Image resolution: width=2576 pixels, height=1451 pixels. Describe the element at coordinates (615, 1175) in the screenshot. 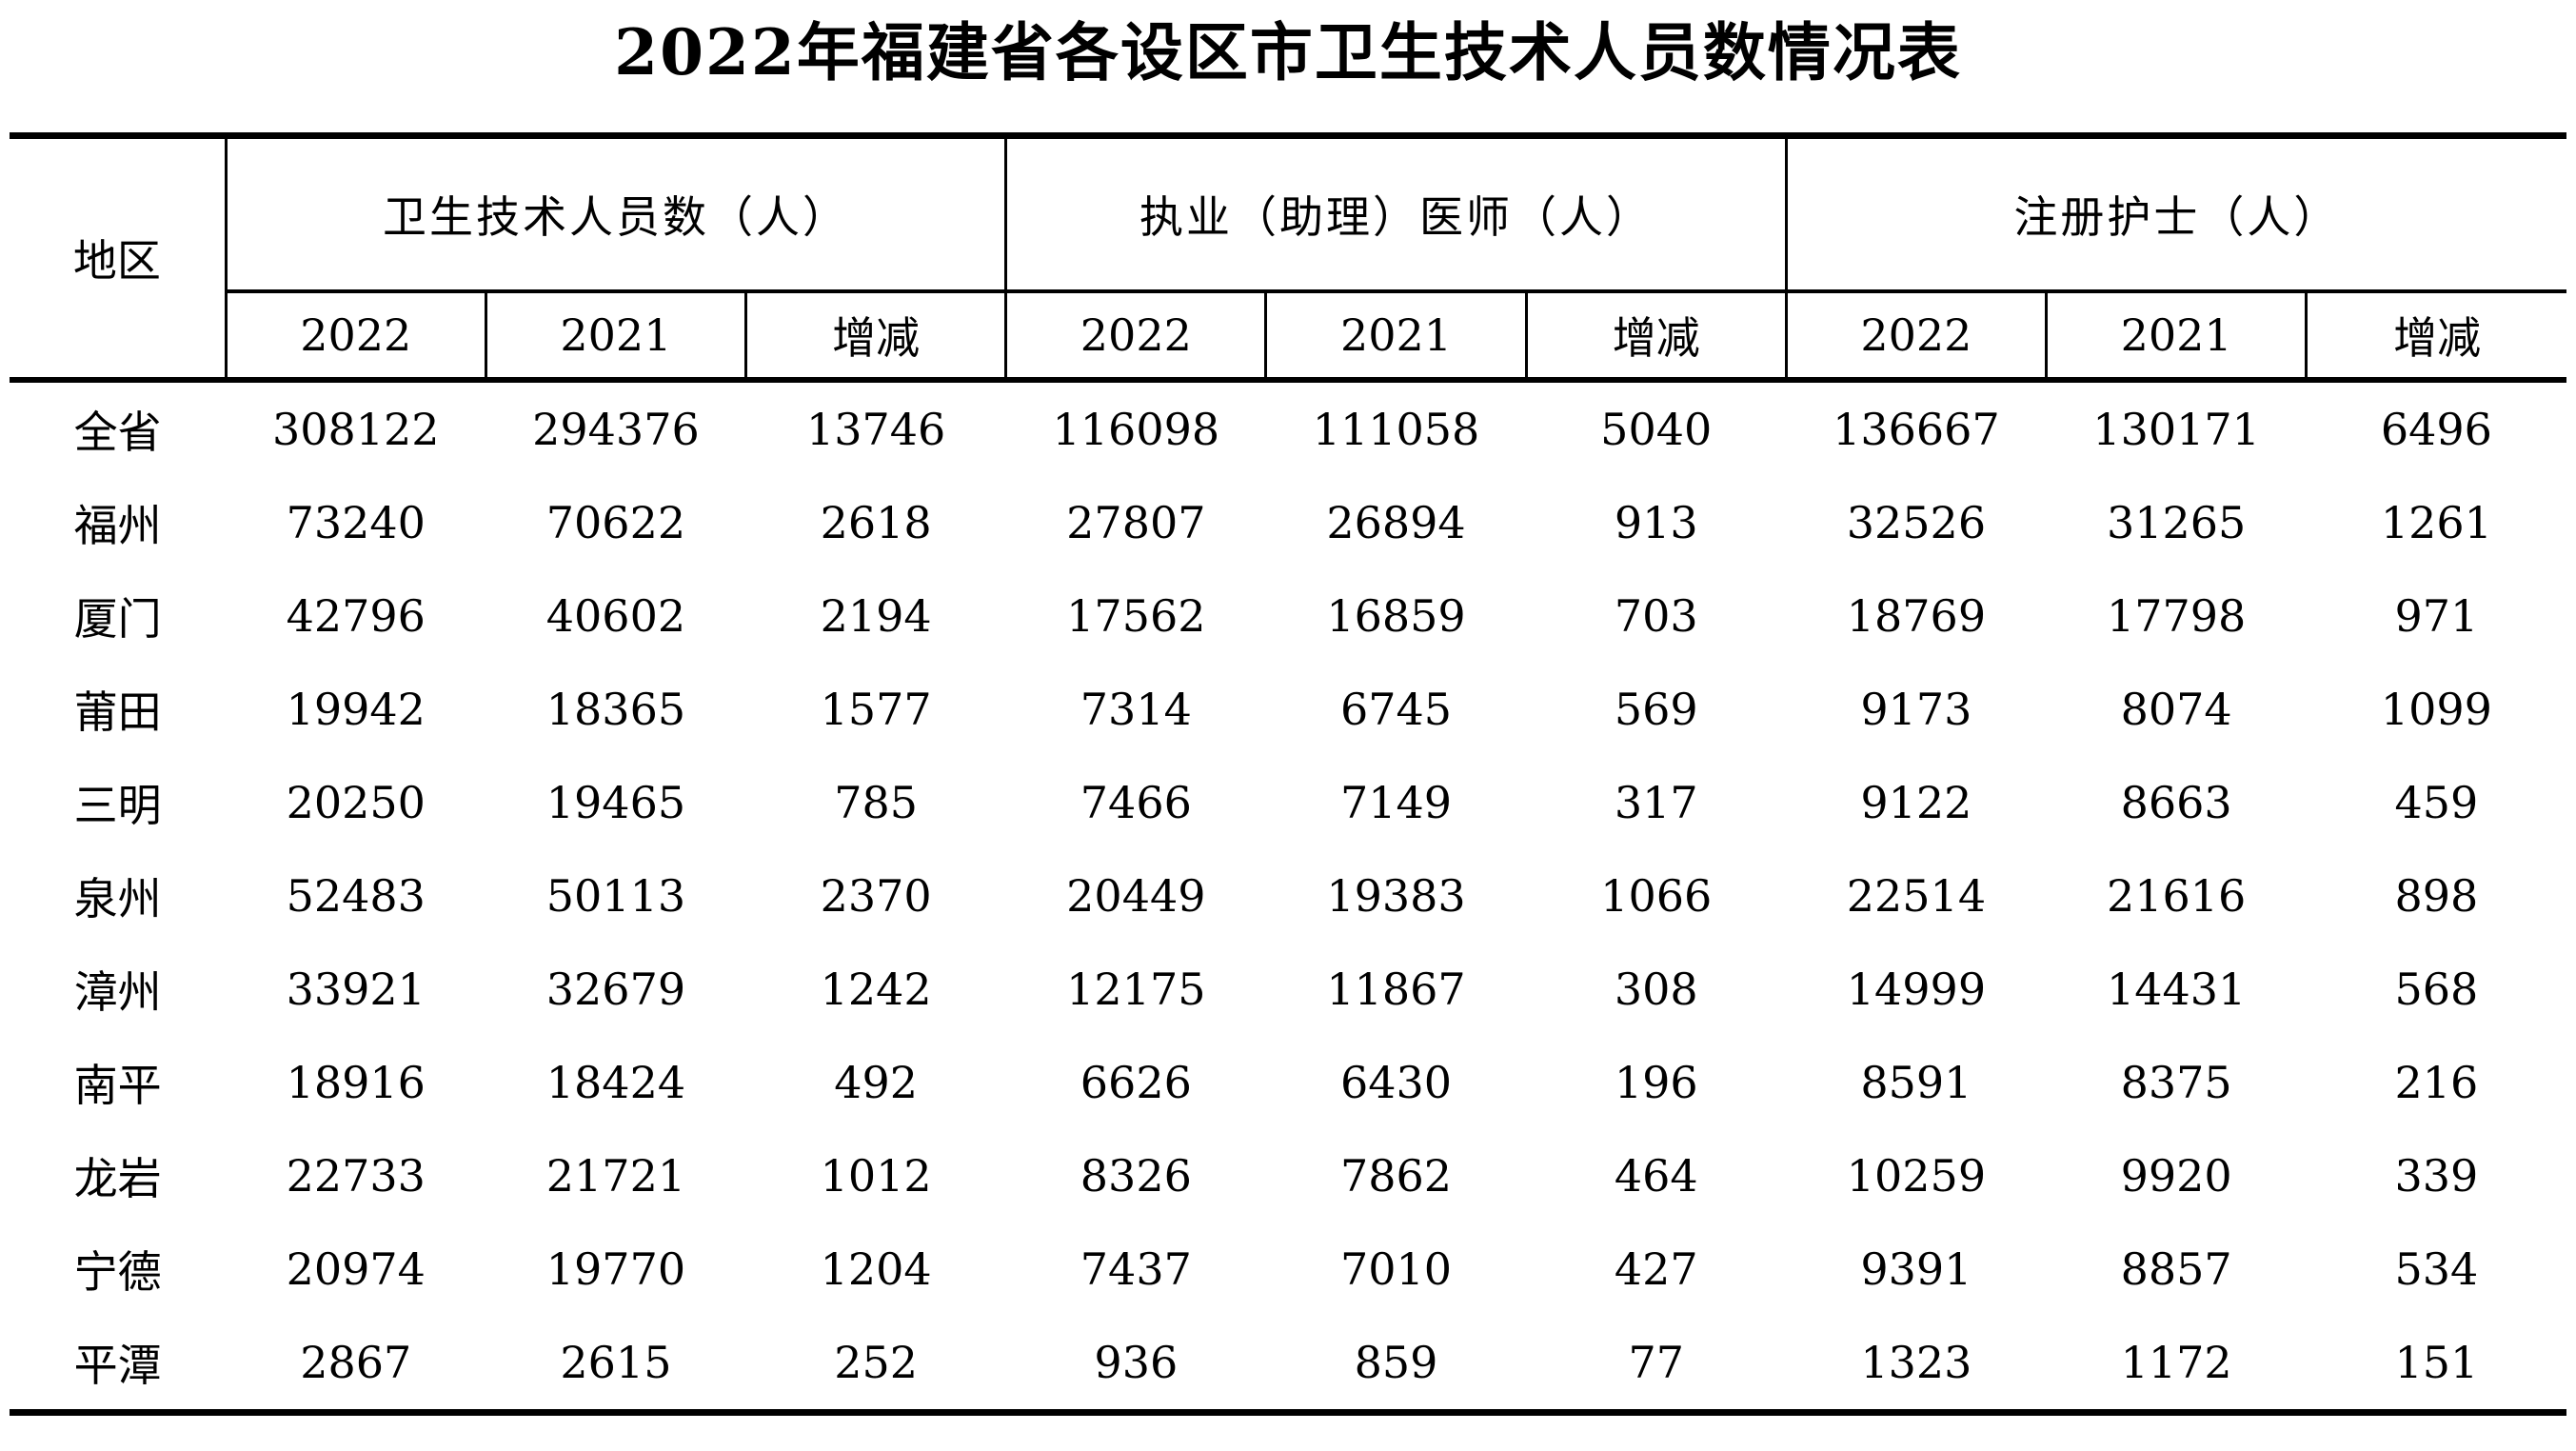

I see `value-cell: 21721` at that location.